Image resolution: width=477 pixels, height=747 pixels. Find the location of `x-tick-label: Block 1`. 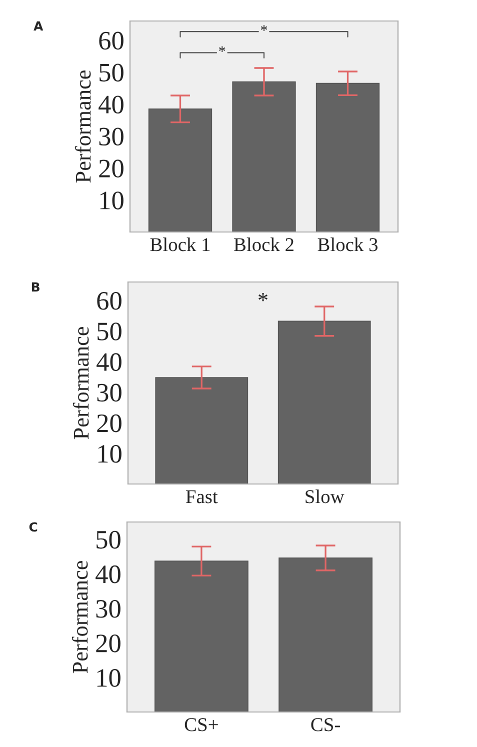

x-tick-label: Block 1 is located at coordinates (180, 245).